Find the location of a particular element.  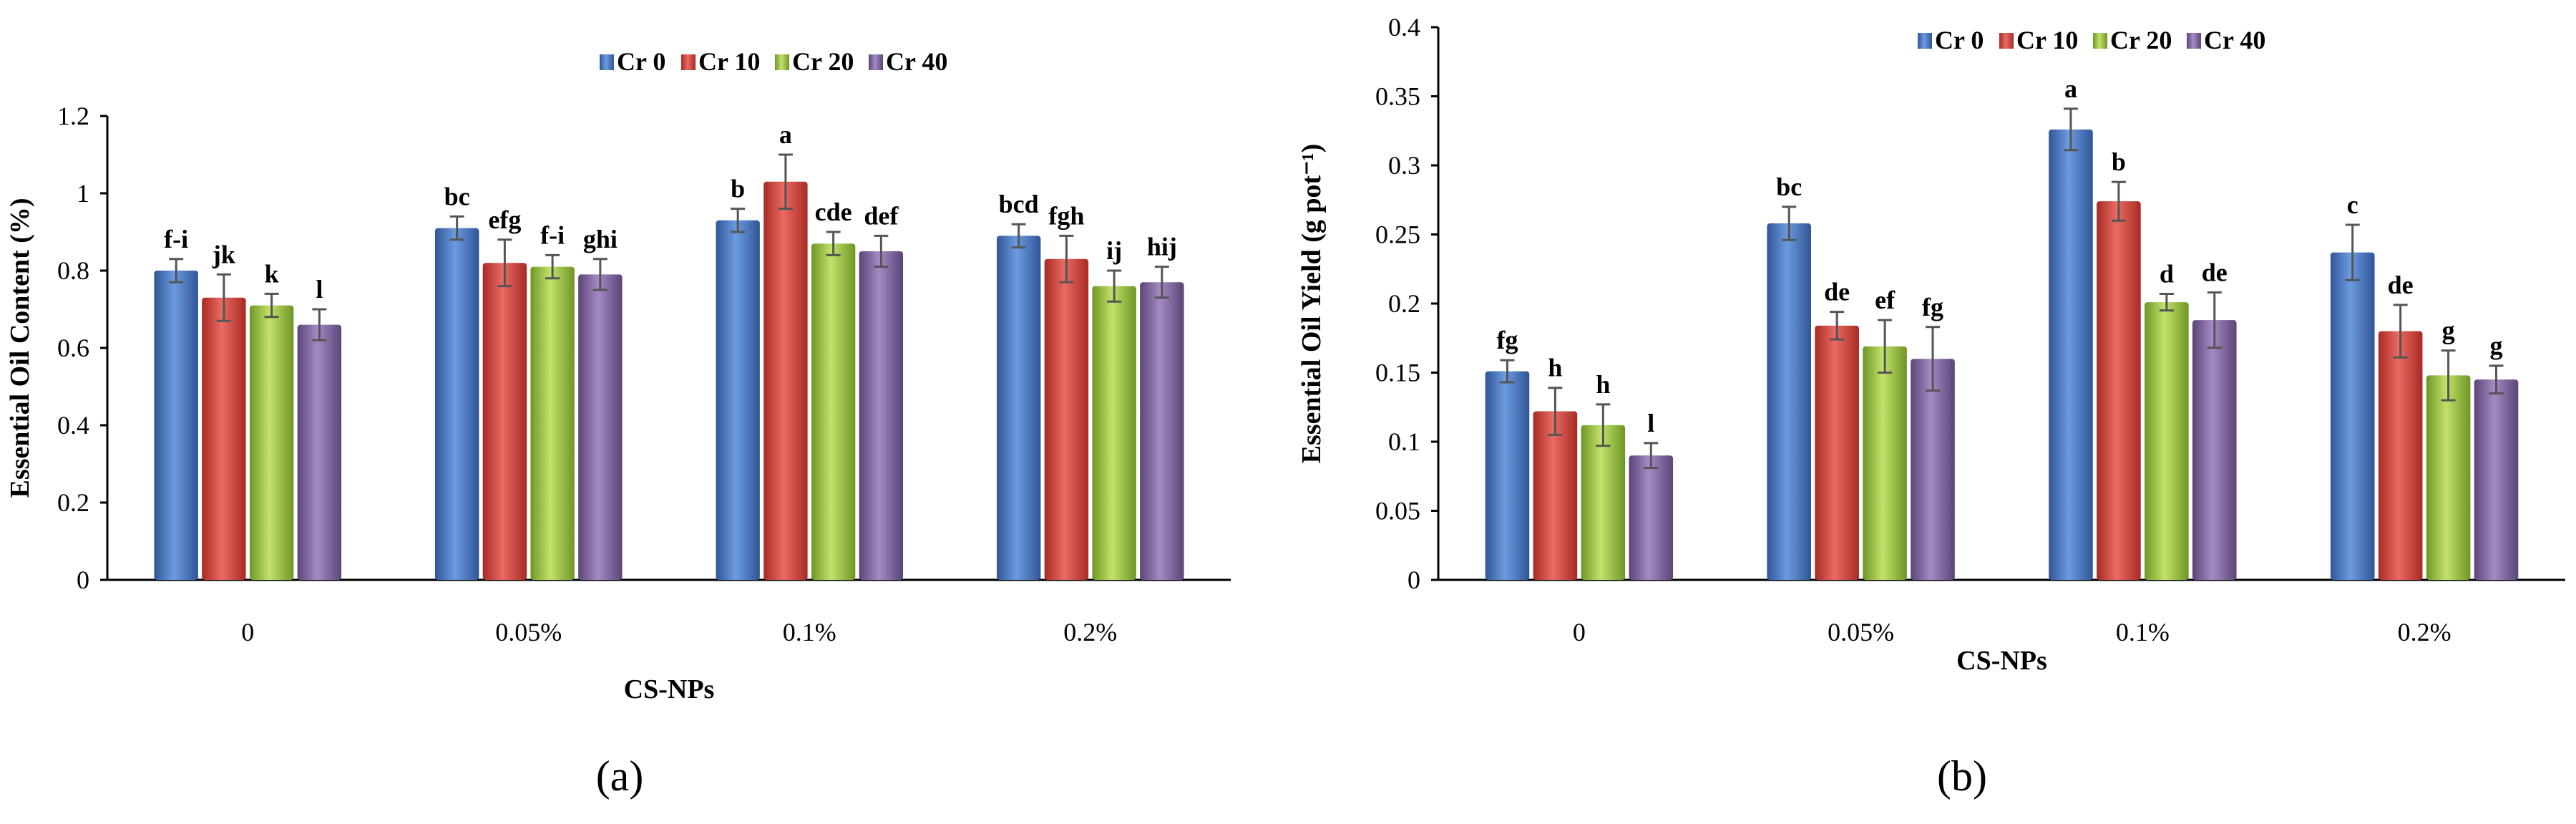

significance-letter: c is located at coordinates (2352, 204).